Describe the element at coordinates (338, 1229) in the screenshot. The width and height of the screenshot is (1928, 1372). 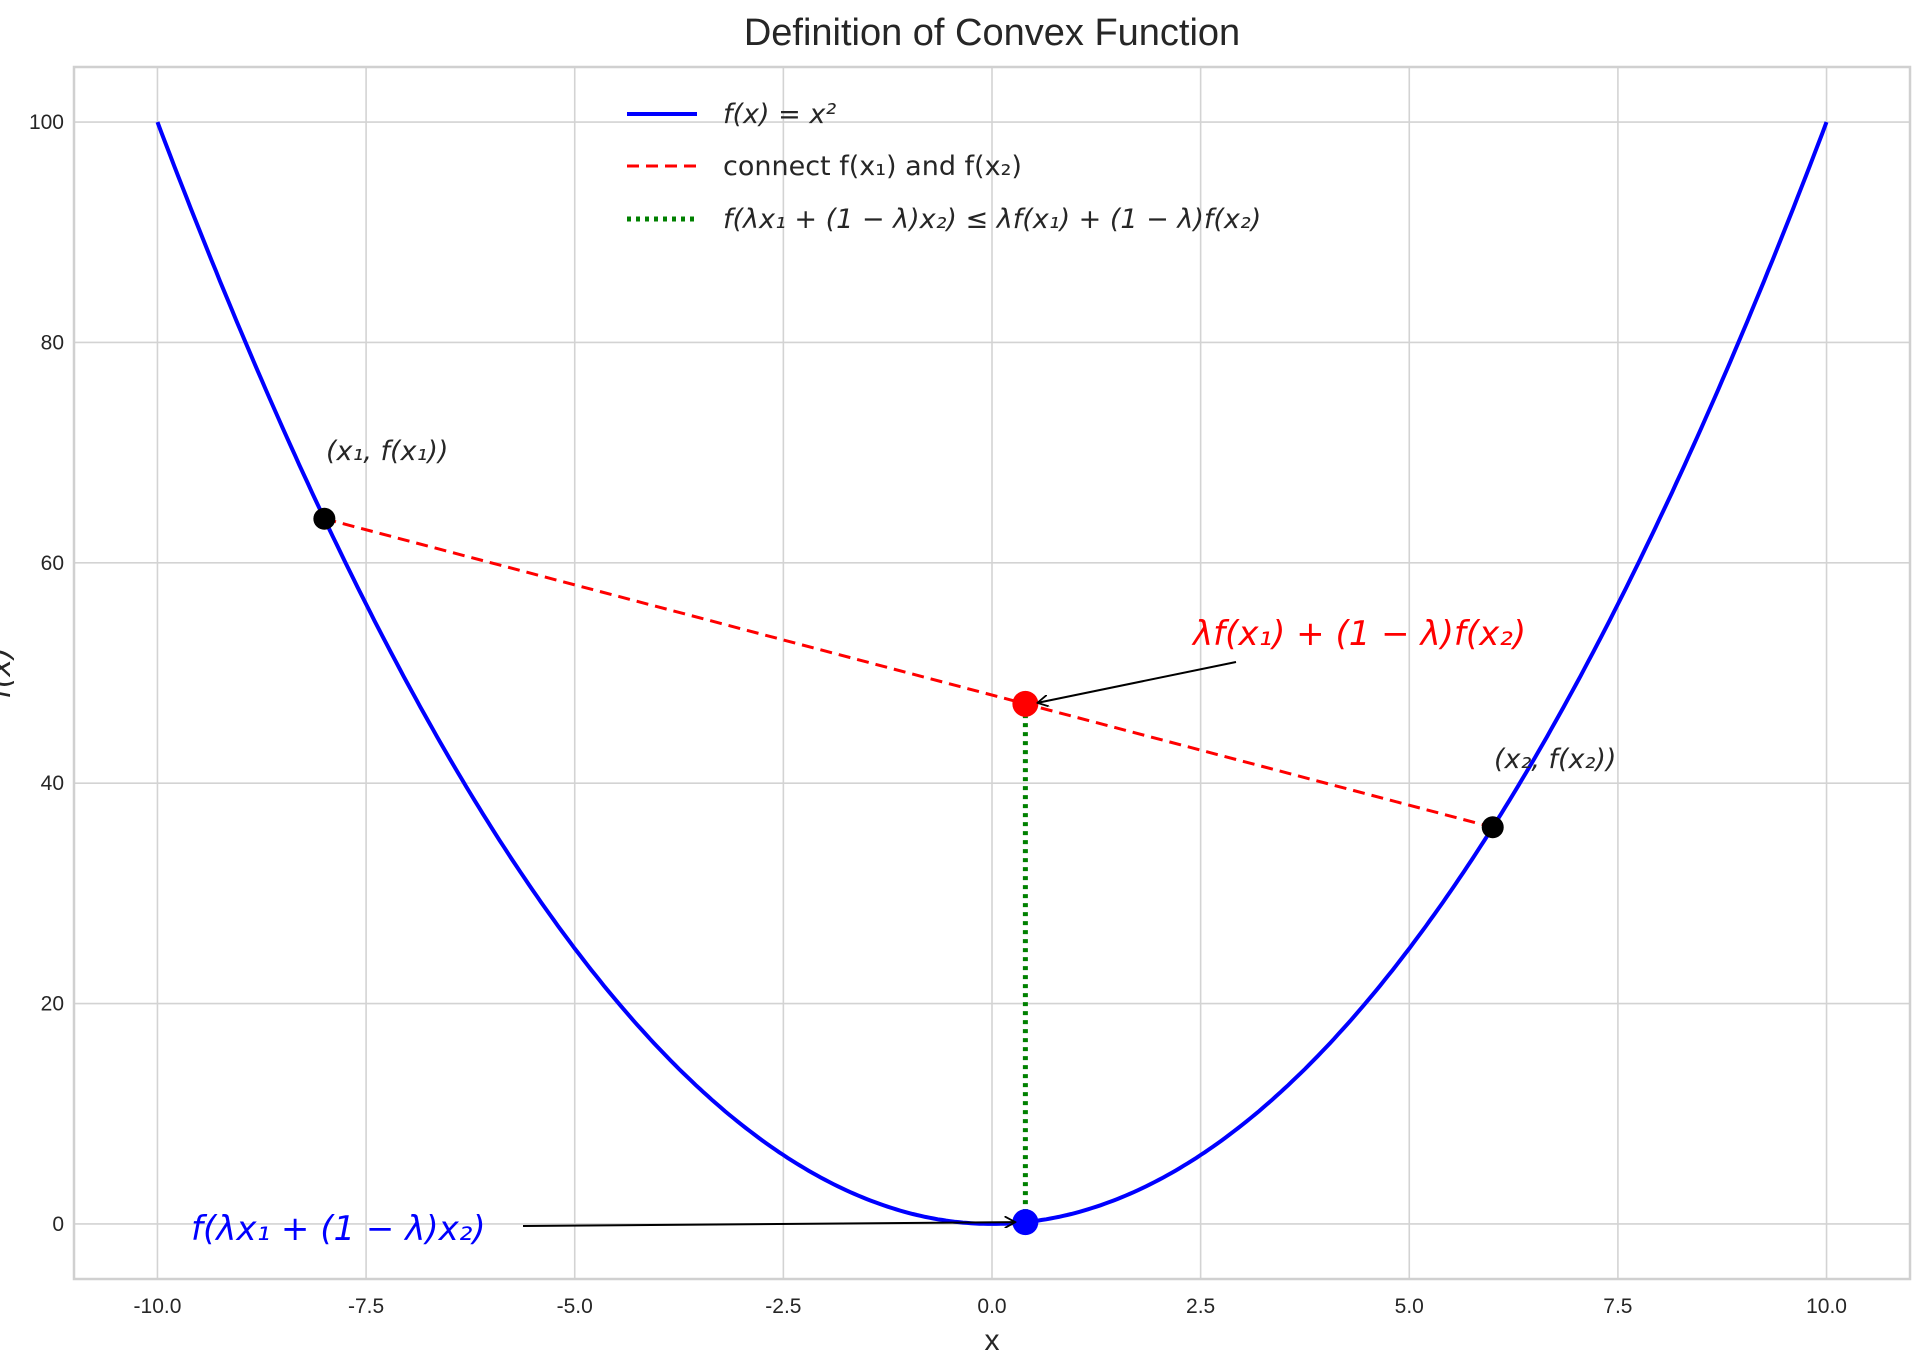
I see `annotation-function-value: f(λx₁ + (1 − λ)x₂)` at that location.